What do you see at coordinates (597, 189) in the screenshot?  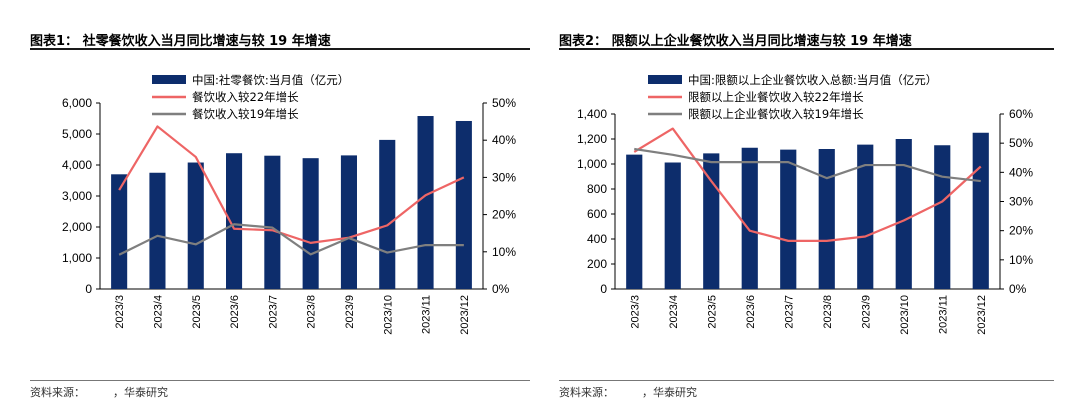 I see `left-tick-label: 800` at bounding box center [597, 189].